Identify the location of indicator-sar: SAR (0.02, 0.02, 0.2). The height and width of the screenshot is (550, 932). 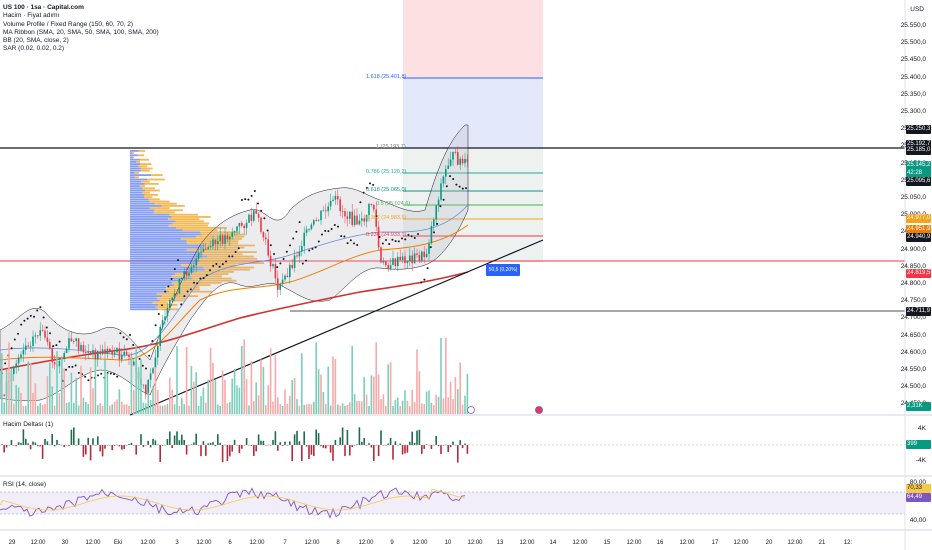
(34, 49).